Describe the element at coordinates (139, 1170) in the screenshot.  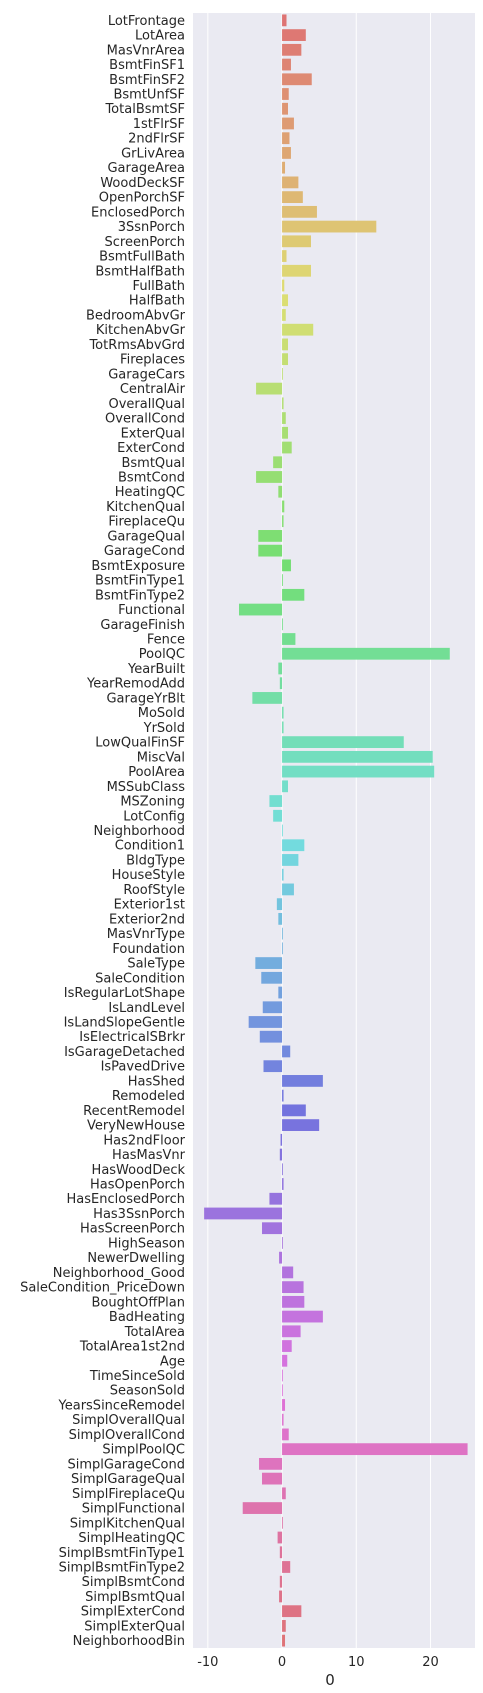
I see `y-tick-label: HasWoodDeck` at that location.